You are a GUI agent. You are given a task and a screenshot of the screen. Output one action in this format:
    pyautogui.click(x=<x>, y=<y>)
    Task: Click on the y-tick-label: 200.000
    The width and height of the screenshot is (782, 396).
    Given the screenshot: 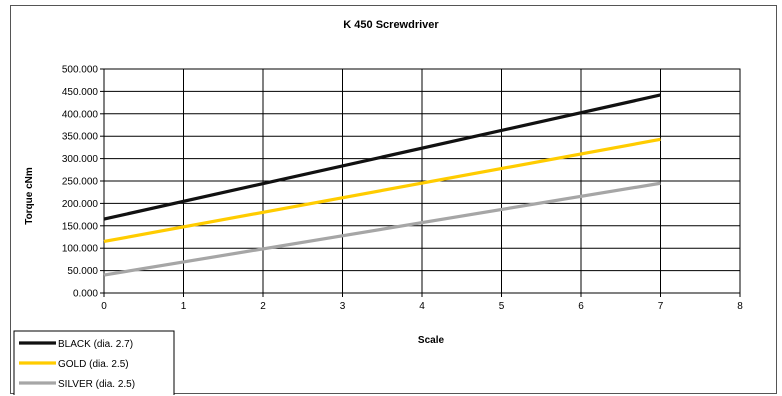 What is the action you would take?
    pyautogui.click(x=80, y=204)
    